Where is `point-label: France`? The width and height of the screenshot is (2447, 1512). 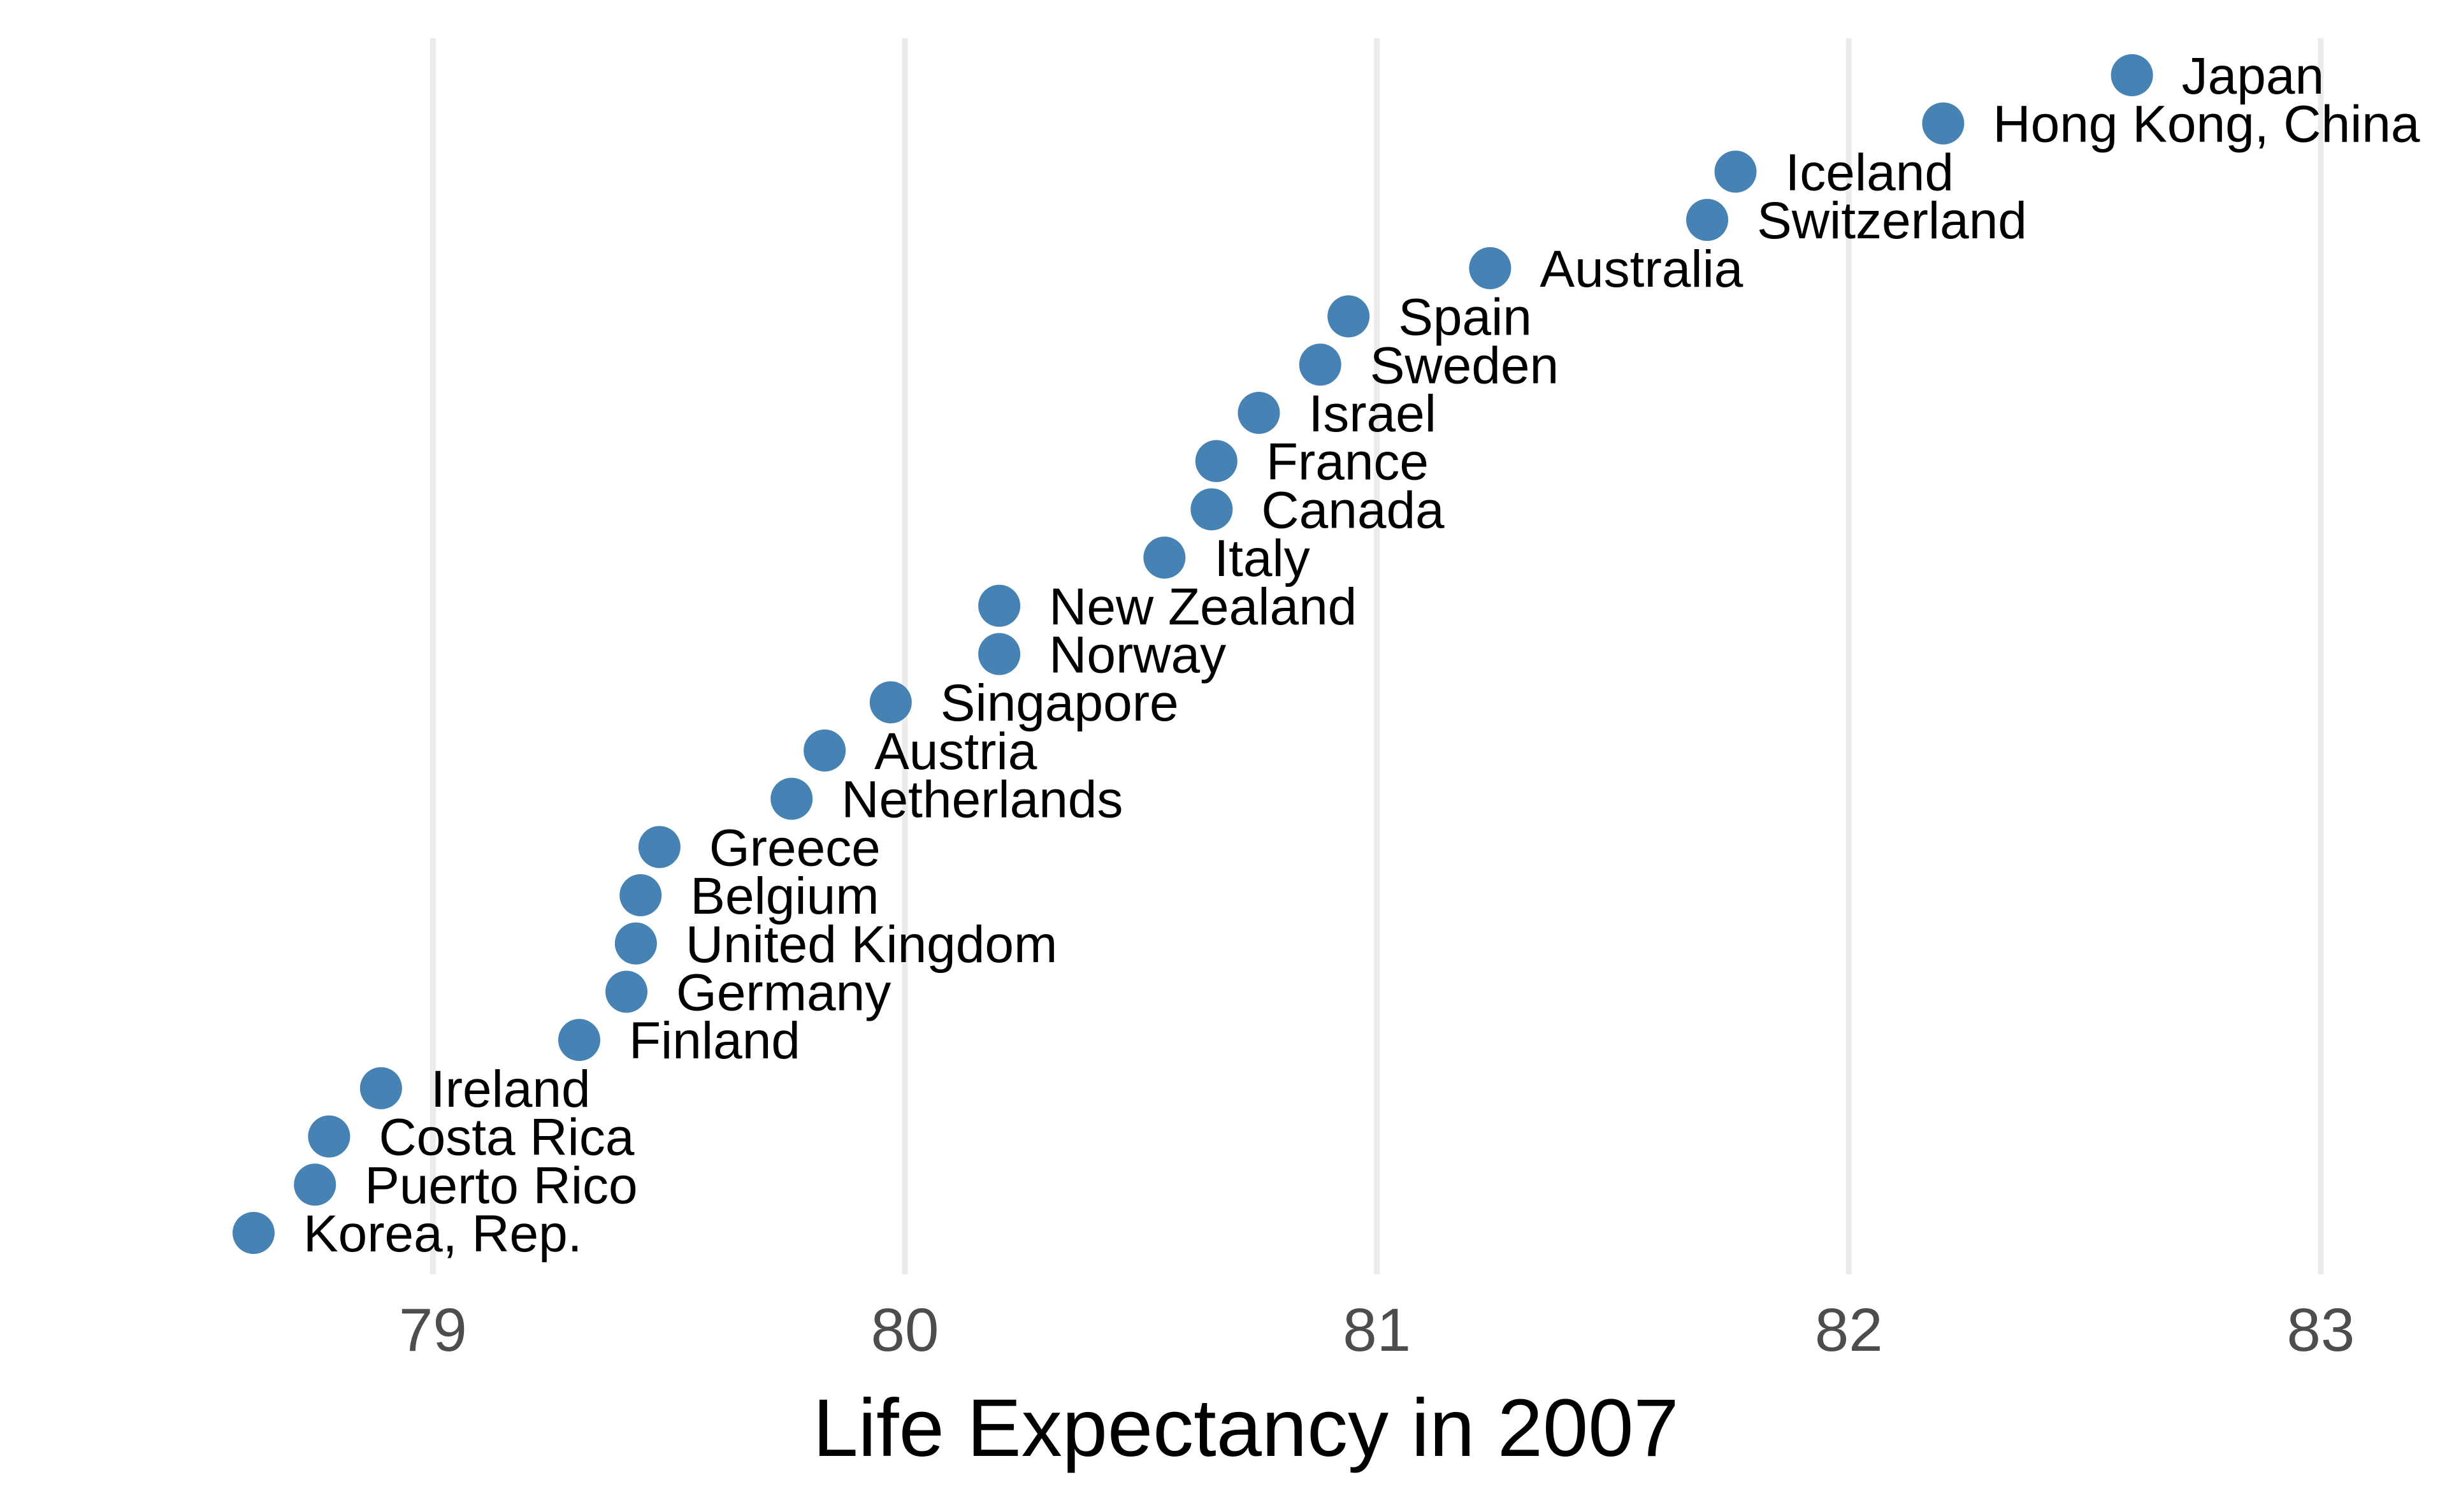
point-label: France is located at coordinates (1347, 462).